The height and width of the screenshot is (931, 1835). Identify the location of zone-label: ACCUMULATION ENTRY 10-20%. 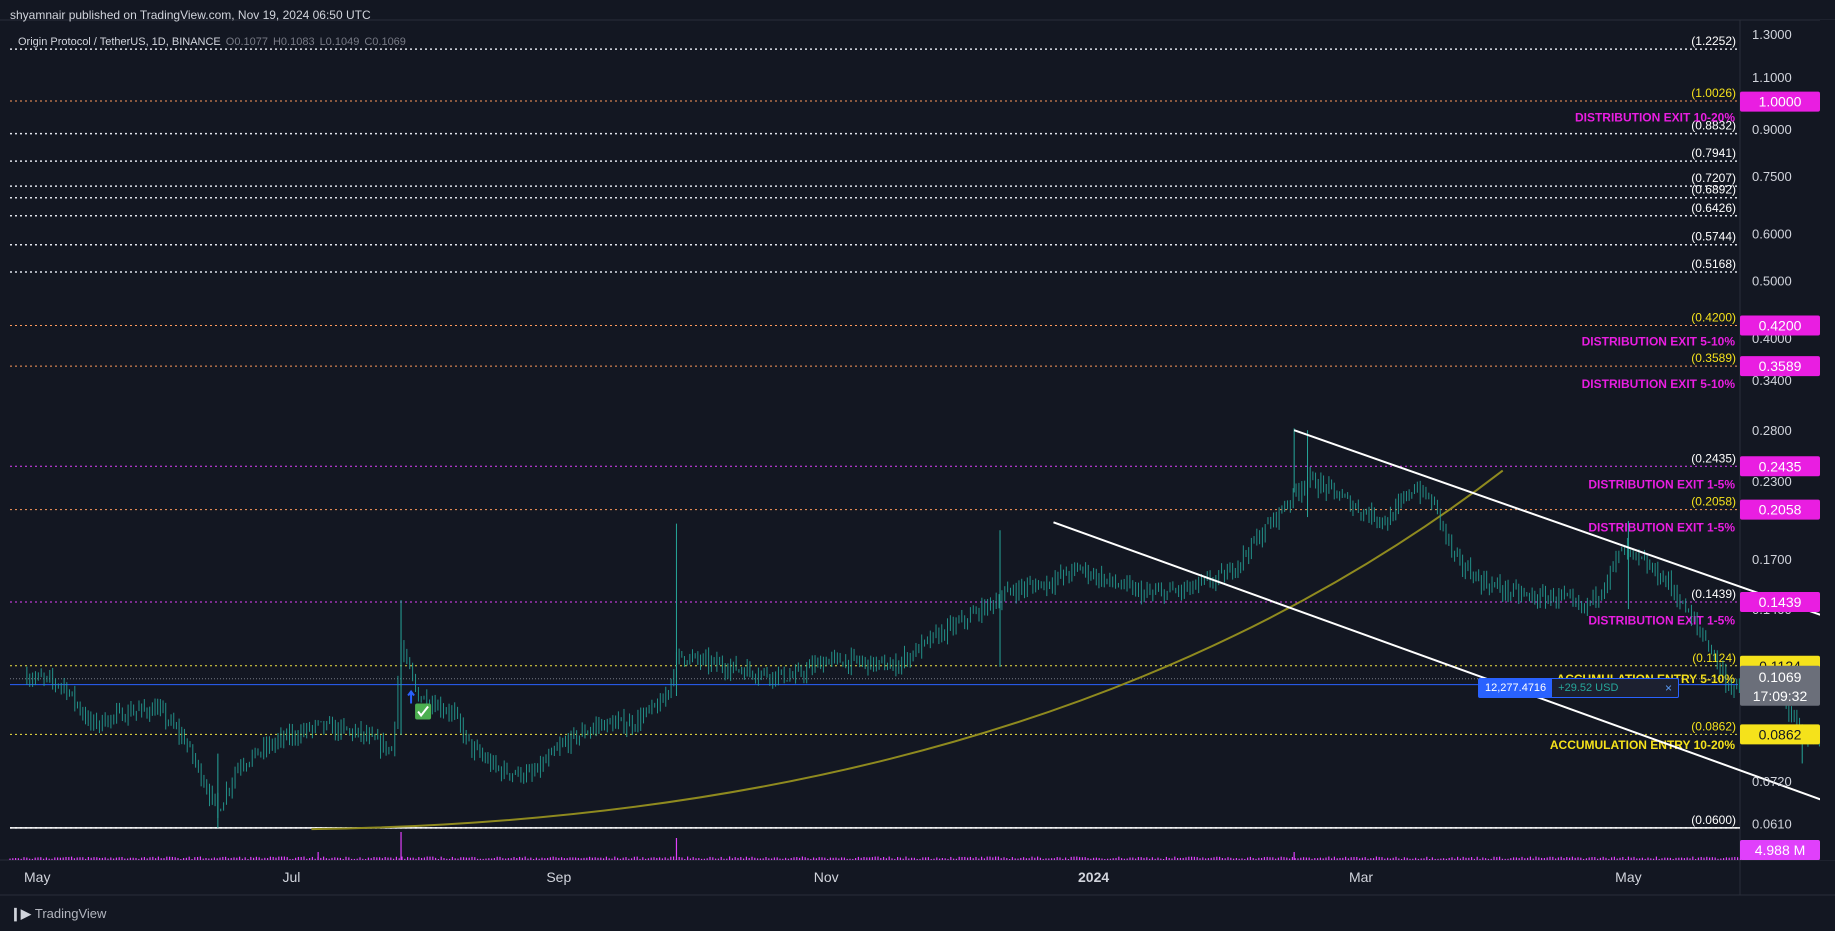
(1642, 745).